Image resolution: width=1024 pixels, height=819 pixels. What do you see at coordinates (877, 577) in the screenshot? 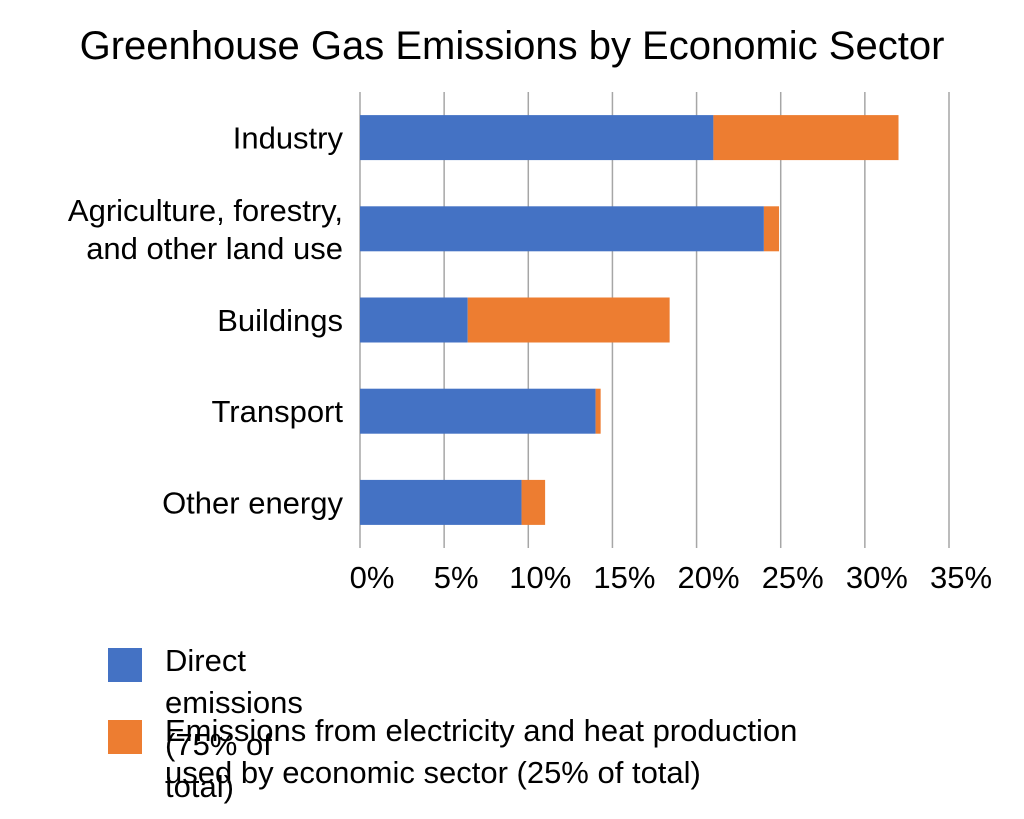
I see `x-tick-label: 30%` at bounding box center [877, 577].